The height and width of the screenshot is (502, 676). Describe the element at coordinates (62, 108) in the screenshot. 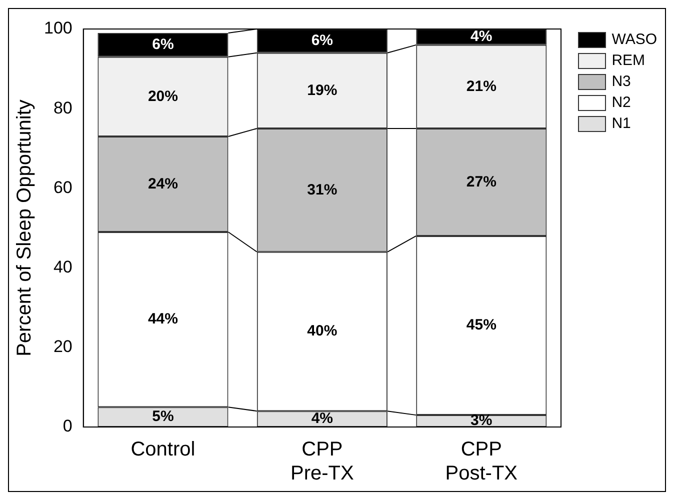

I see `y-tick-label: 80` at that location.